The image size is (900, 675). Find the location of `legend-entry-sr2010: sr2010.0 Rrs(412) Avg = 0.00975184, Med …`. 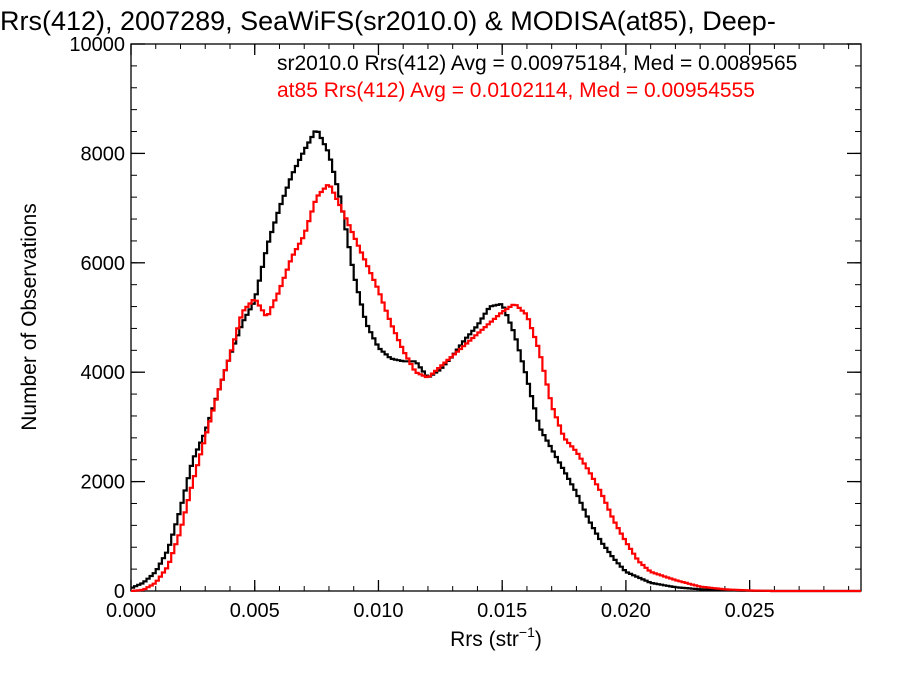

legend-entry-sr2010: sr2010.0 Rrs(412) Avg = 0.00975184, Med … is located at coordinates (537, 63).